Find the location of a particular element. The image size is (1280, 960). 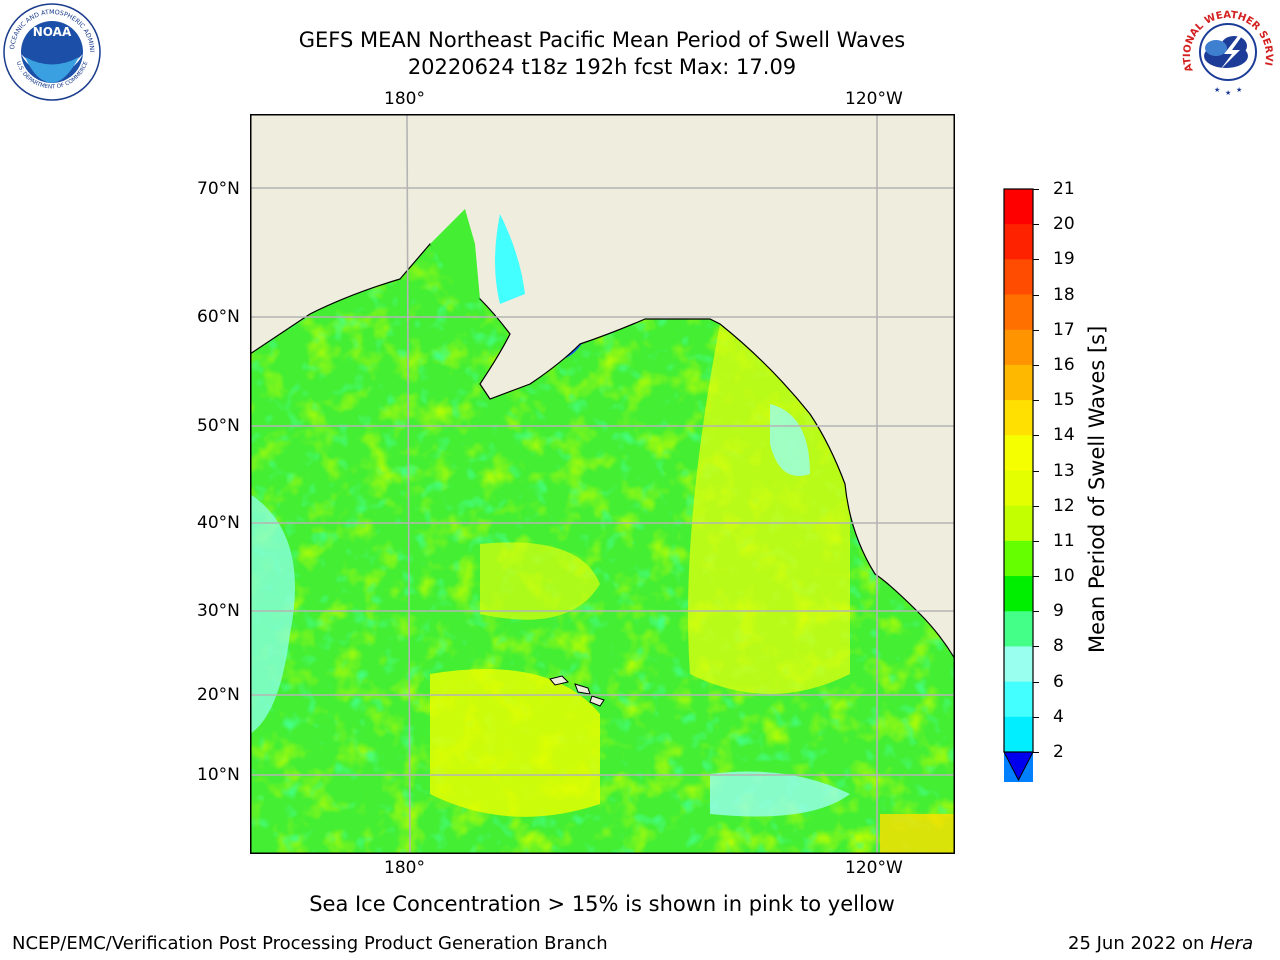

footer-host: Hera is located at coordinates (1232, 943).